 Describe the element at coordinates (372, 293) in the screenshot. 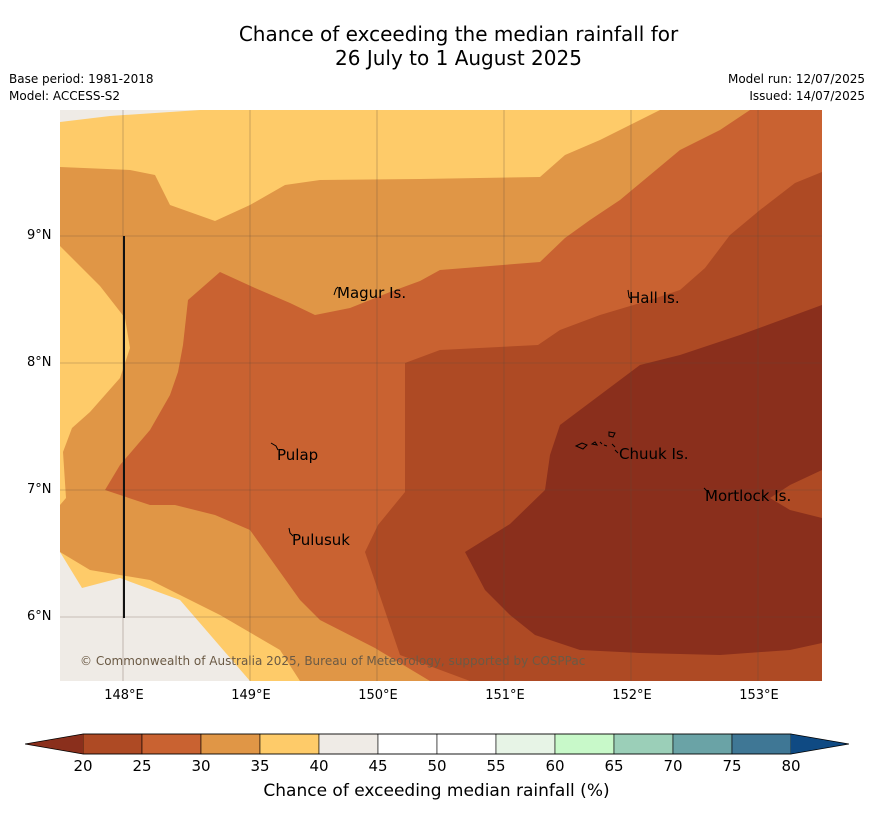

I see `place-label-magur: Magur Is.` at that location.